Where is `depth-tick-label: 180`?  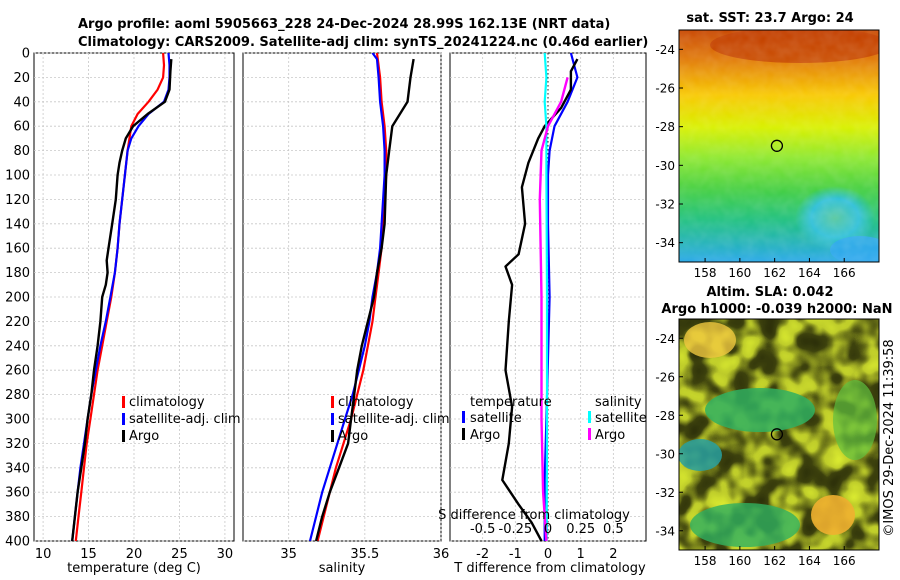 depth-tick-label: 180 is located at coordinates (17, 273).